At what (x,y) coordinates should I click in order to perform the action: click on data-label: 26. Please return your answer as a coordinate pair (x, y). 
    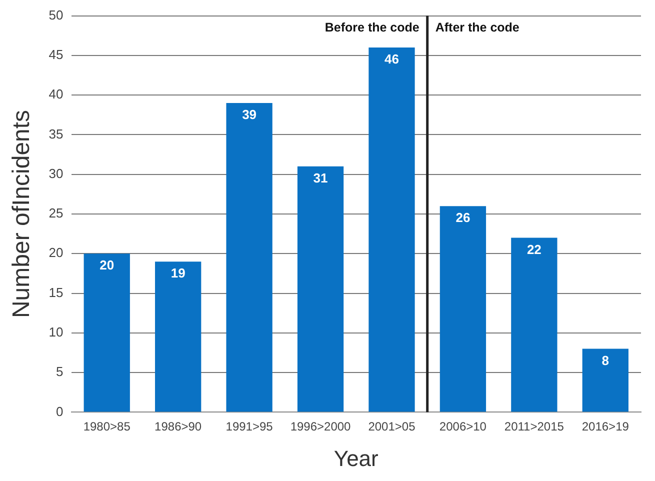
    Looking at the image, I should click on (463, 218).